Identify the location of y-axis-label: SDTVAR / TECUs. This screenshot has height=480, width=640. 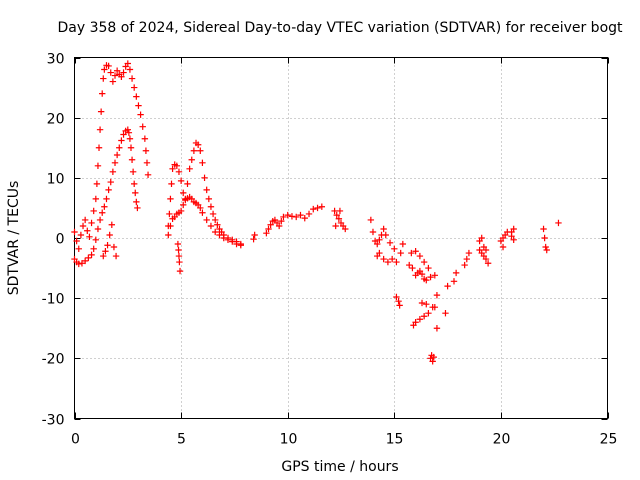
(14, 238).